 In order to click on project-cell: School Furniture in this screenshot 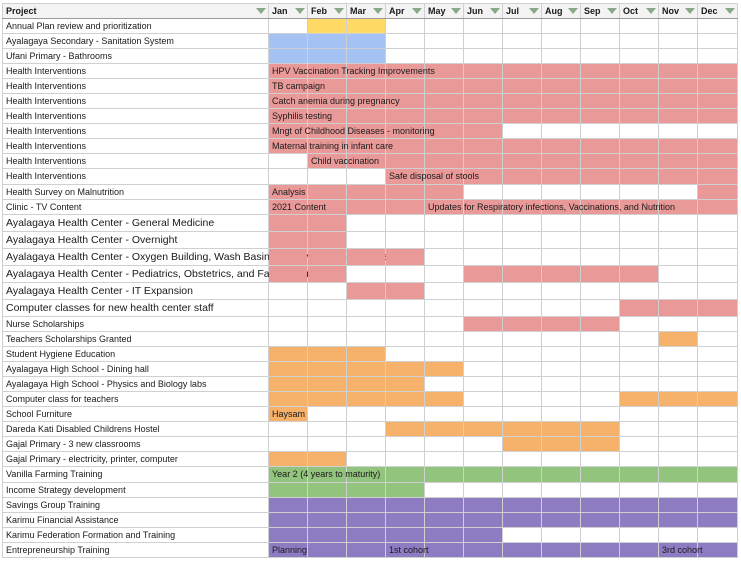, I will do `click(135, 414)`.